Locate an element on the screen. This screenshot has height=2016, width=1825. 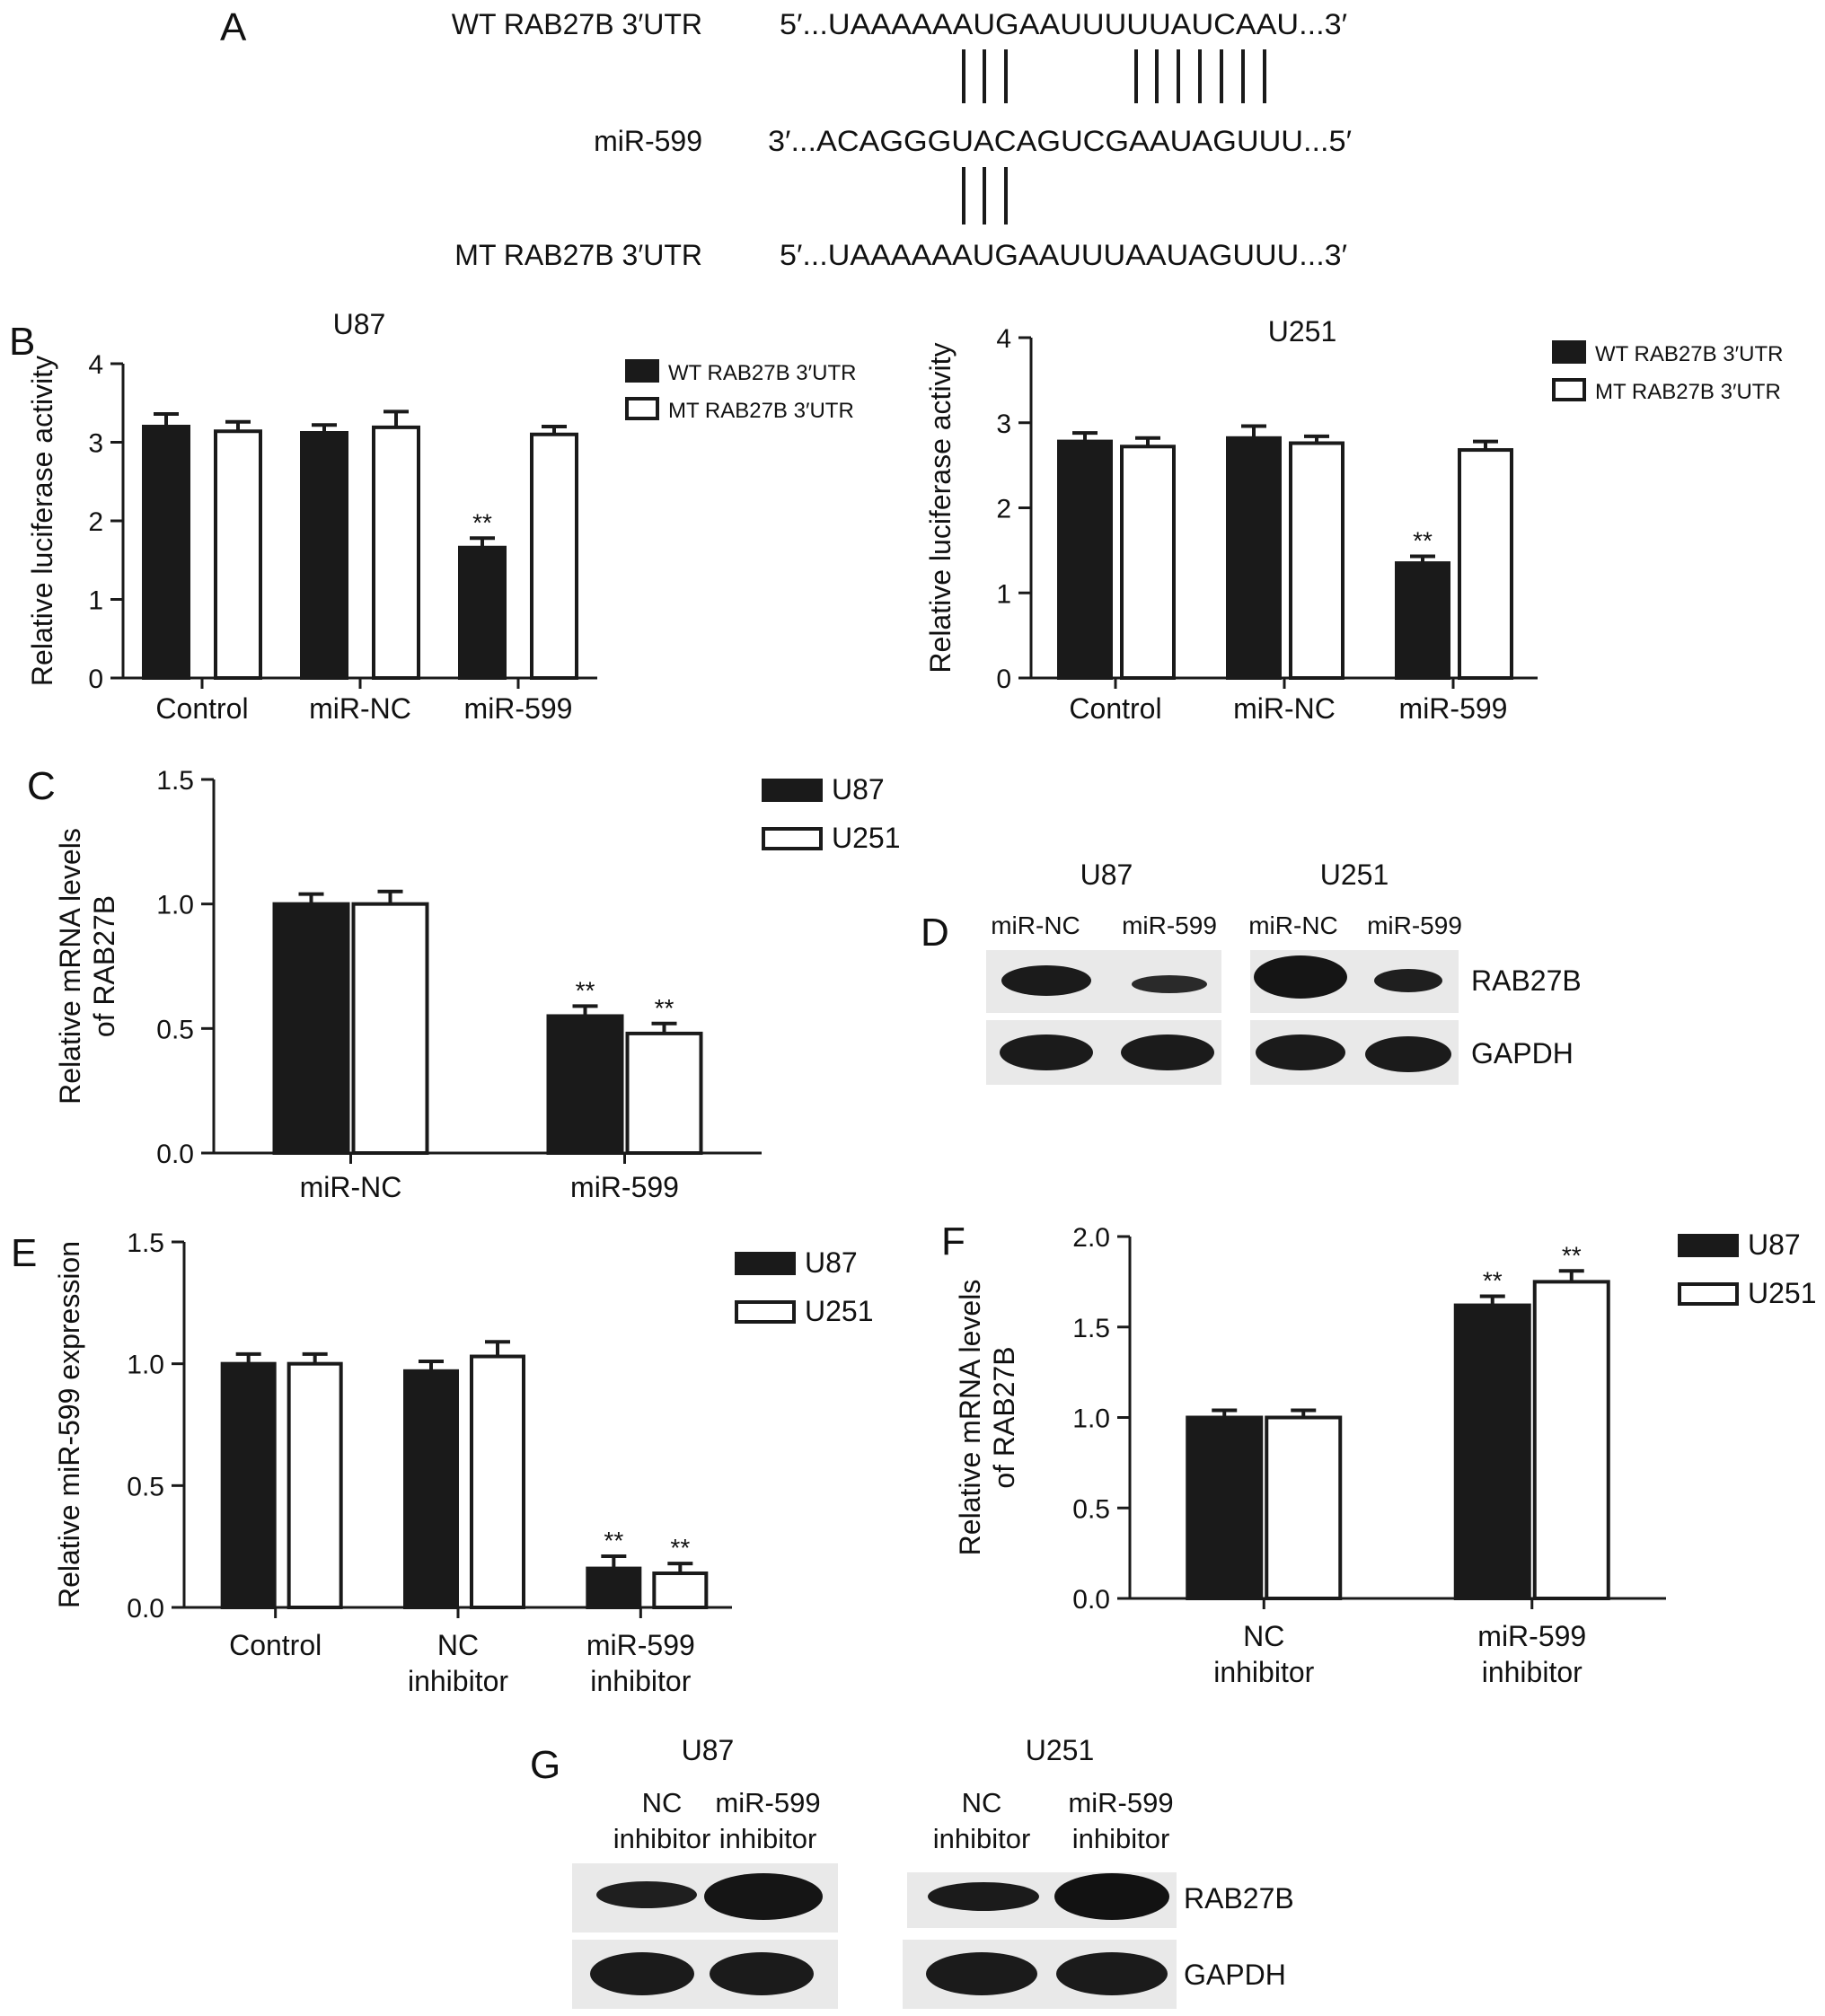
mir599-name: miR-599 is located at coordinates (648, 141).